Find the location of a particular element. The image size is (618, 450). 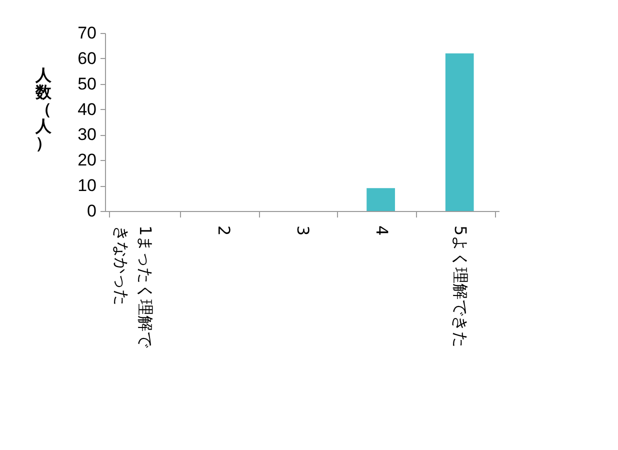

y-tick-label: 40 is located at coordinates (87, 109).